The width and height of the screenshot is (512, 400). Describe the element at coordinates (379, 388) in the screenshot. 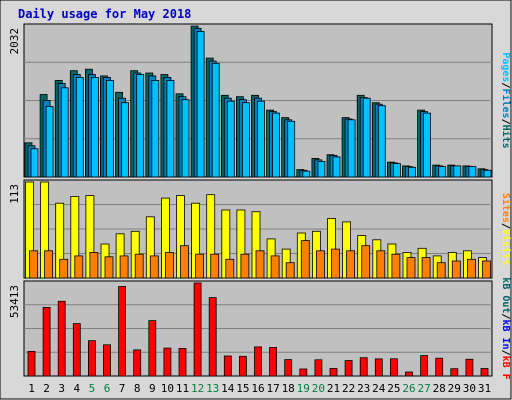

I see `x-tick-label: 24` at that location.